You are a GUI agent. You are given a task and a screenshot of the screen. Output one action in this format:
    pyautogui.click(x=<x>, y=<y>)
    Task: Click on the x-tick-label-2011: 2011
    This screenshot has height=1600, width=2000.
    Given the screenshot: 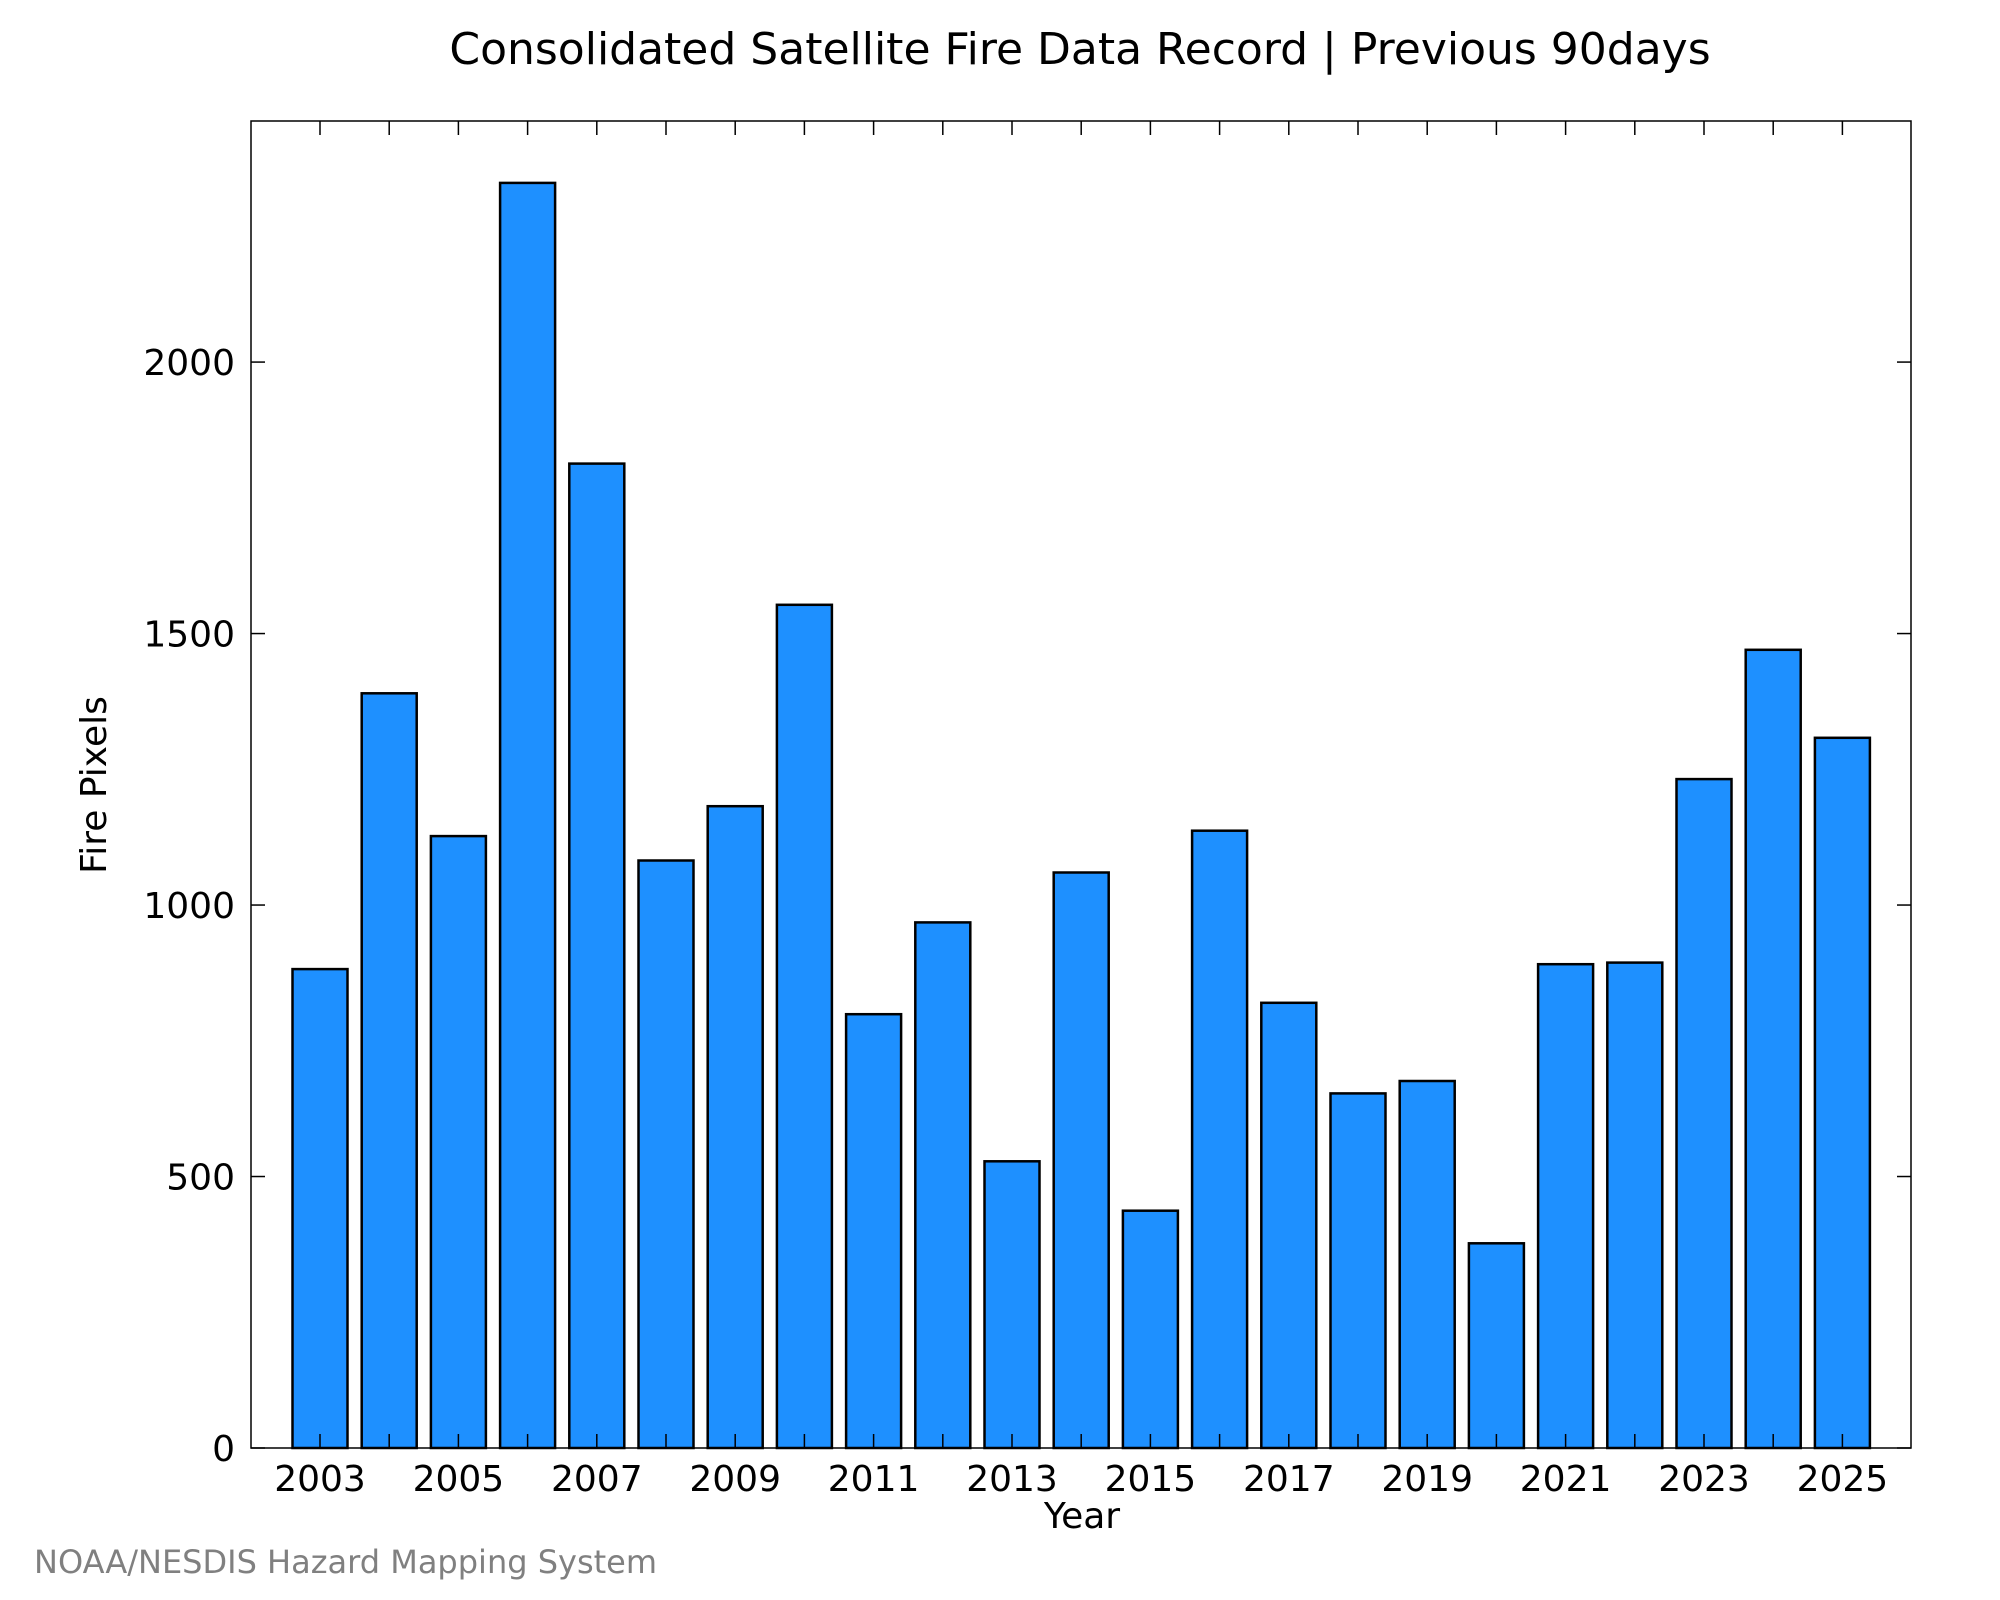 What is the action you would take?
    pyautogui.click(x=874, y=1479)
    